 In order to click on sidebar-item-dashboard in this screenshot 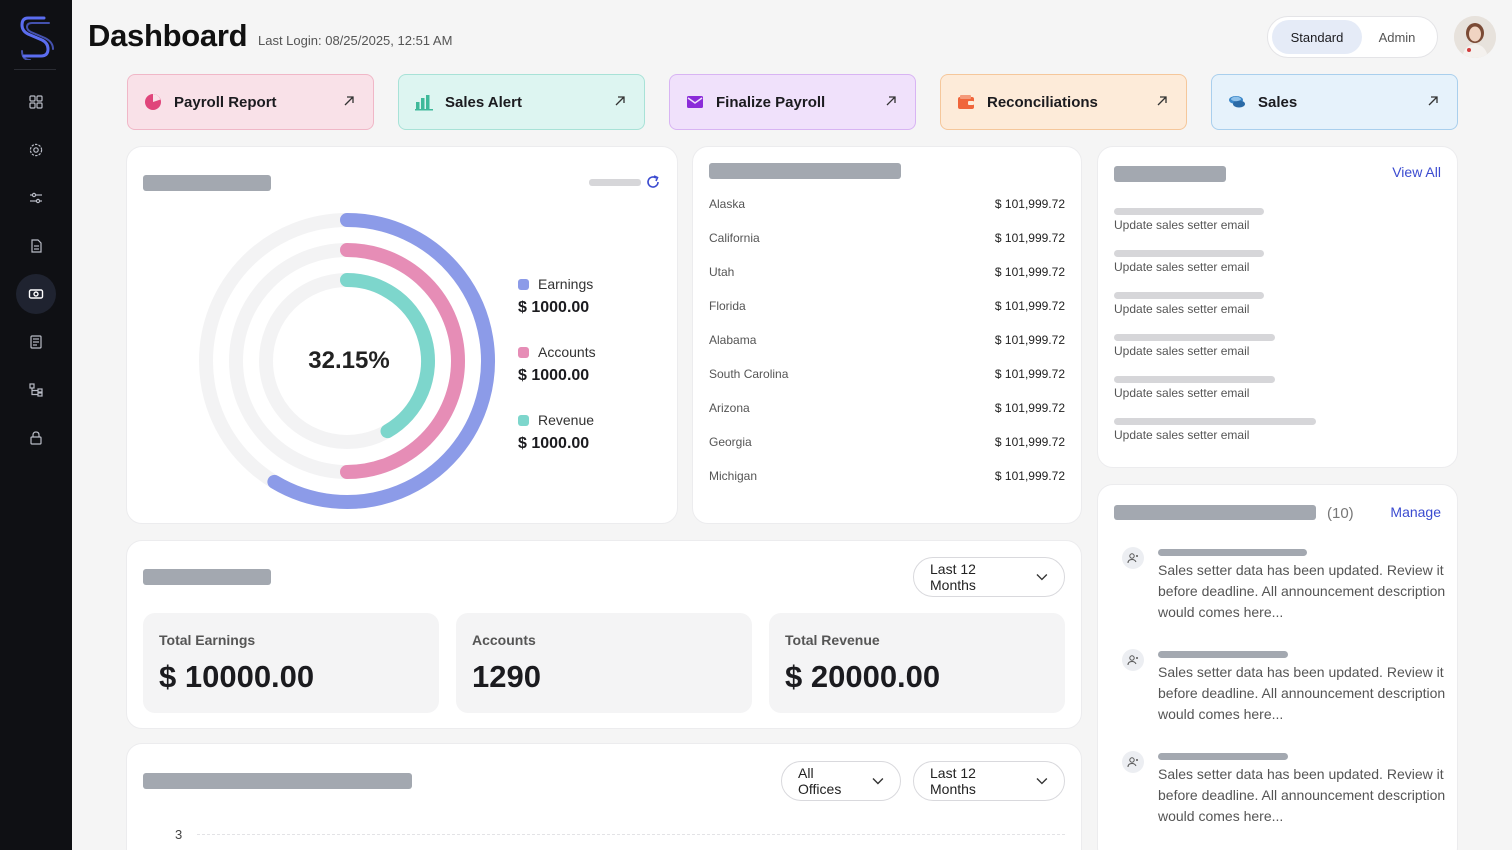, I will do `click(36, 102)`.